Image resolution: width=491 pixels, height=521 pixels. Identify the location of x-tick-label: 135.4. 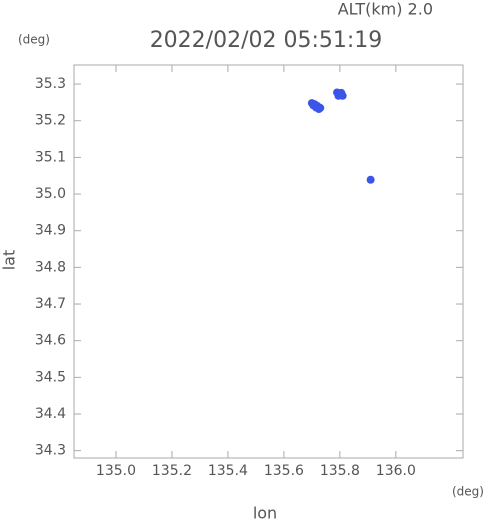
(228, 471).